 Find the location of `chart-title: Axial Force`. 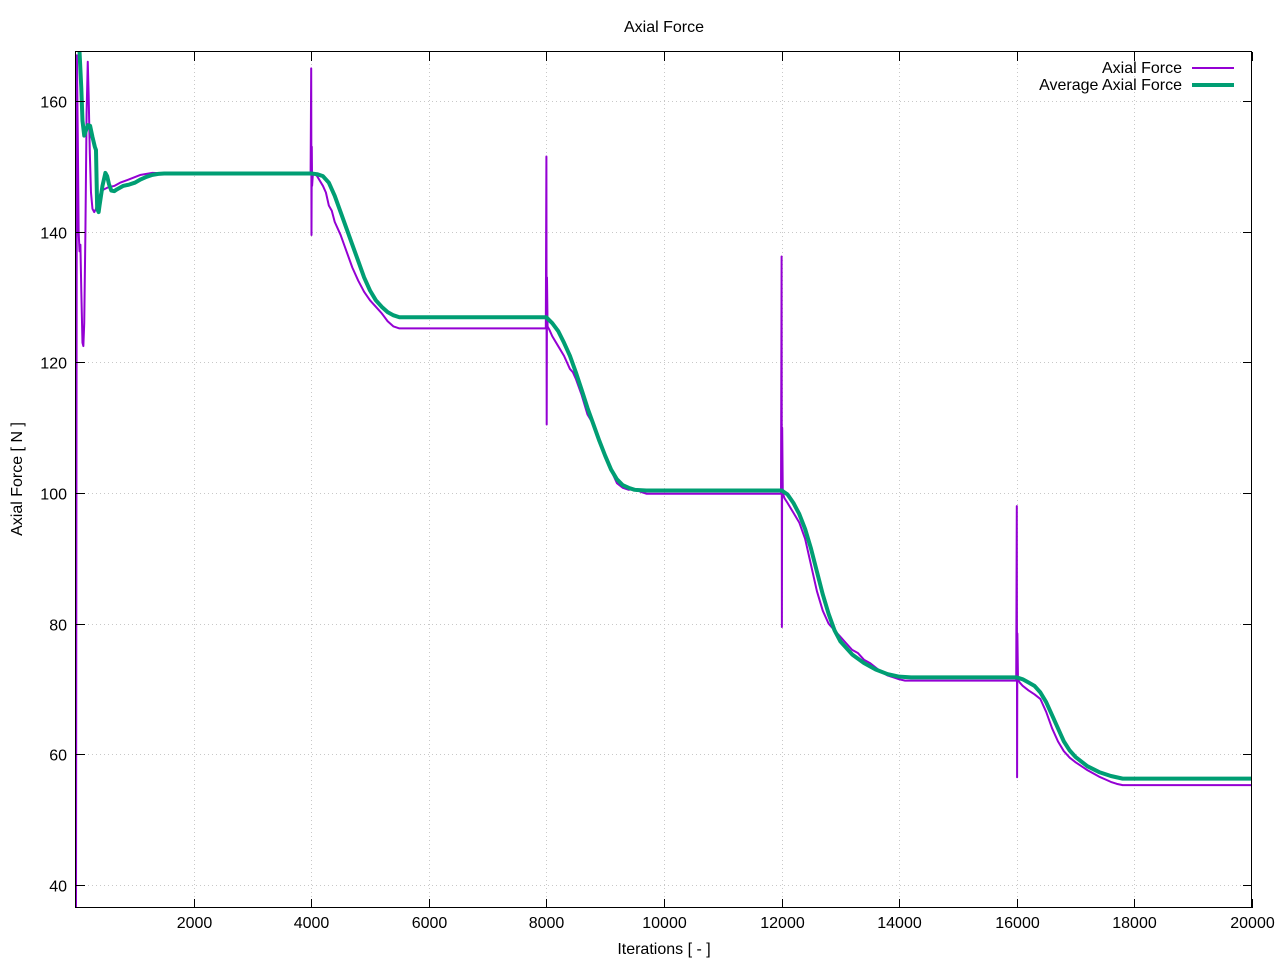

chart-title: Axial Force is located at coordinates (664, 27).